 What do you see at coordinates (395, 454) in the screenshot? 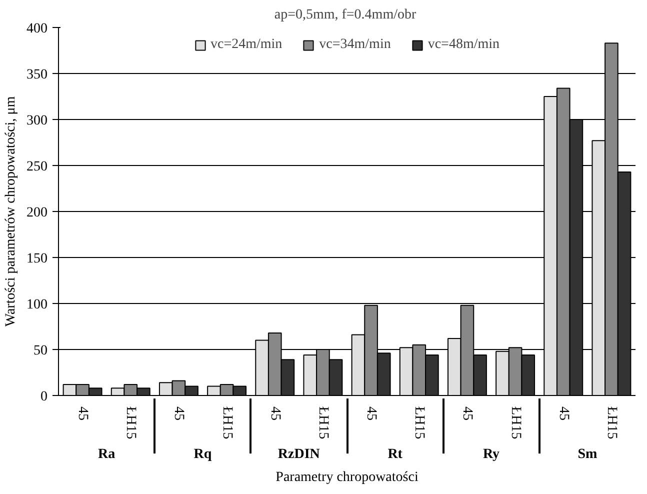
I see `text: Rt` at bounding box center [395, 454].